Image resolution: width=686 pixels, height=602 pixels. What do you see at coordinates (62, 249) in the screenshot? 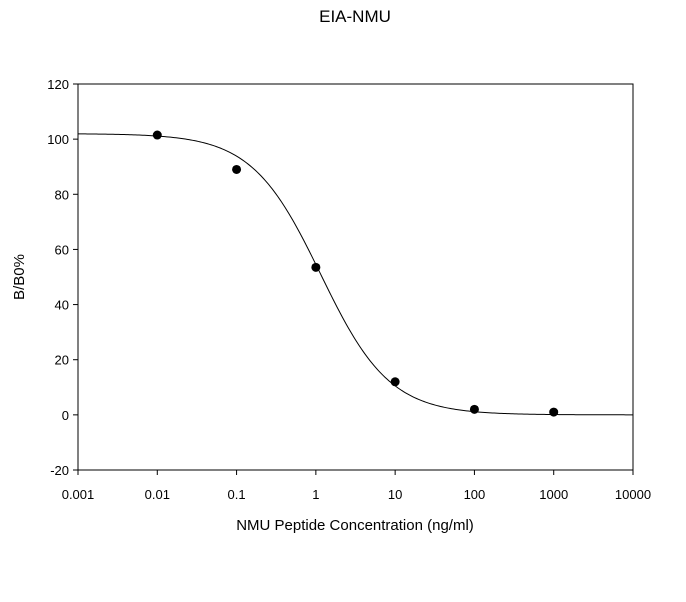
I see `y-tick-label: 60` at bounding box center [62, 249].